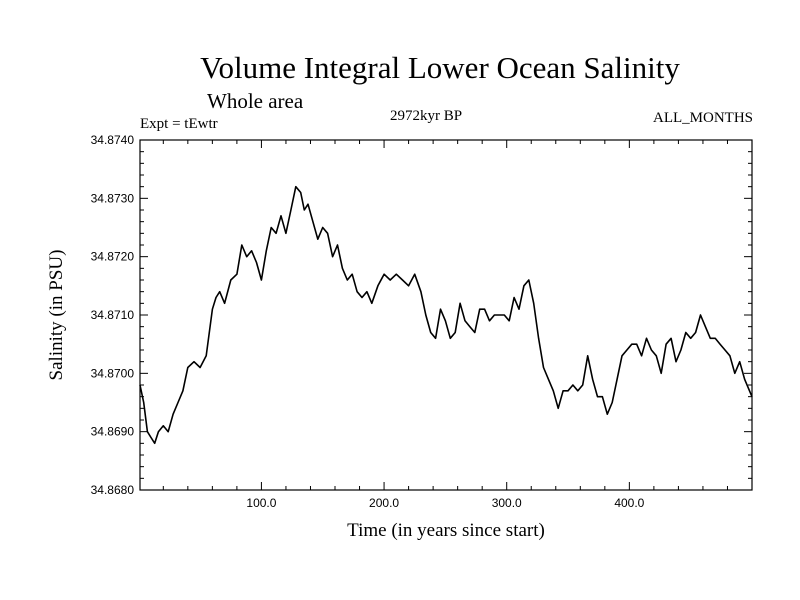 The width and height of the screenshot is (800, 600). Describe the element at coordinates (426, 116) in the screenshot. I see `period-label: 2972kyr BP` at that location.